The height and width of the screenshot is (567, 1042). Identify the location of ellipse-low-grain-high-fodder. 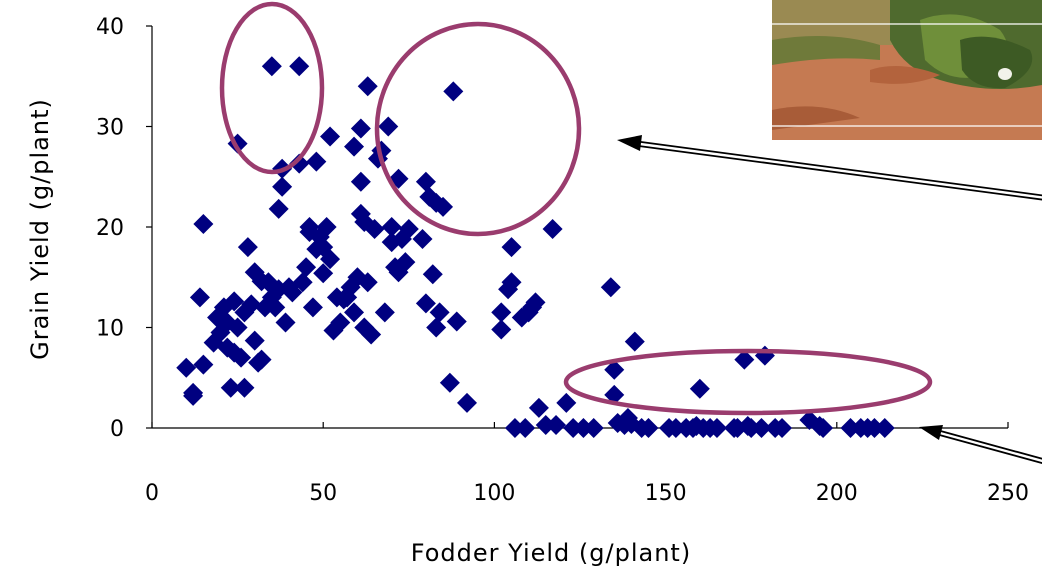
(748, 382).